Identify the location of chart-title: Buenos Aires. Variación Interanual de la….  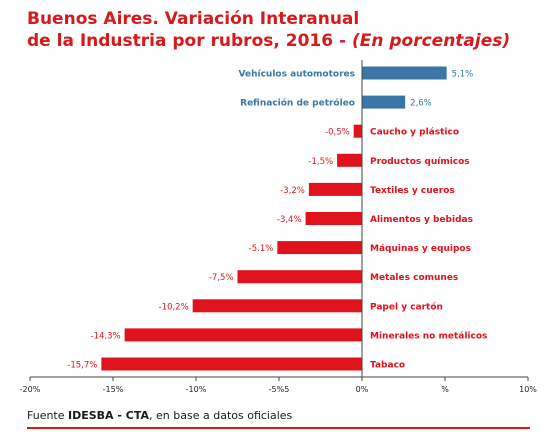
(268, 30).